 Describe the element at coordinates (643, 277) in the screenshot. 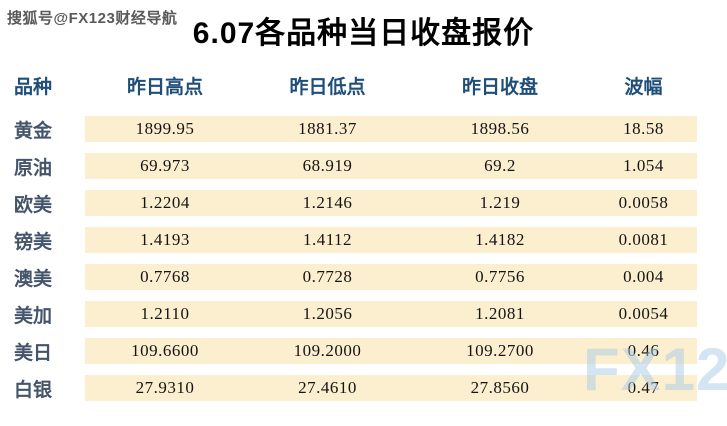

I see `range-value: 0.004` at that location.